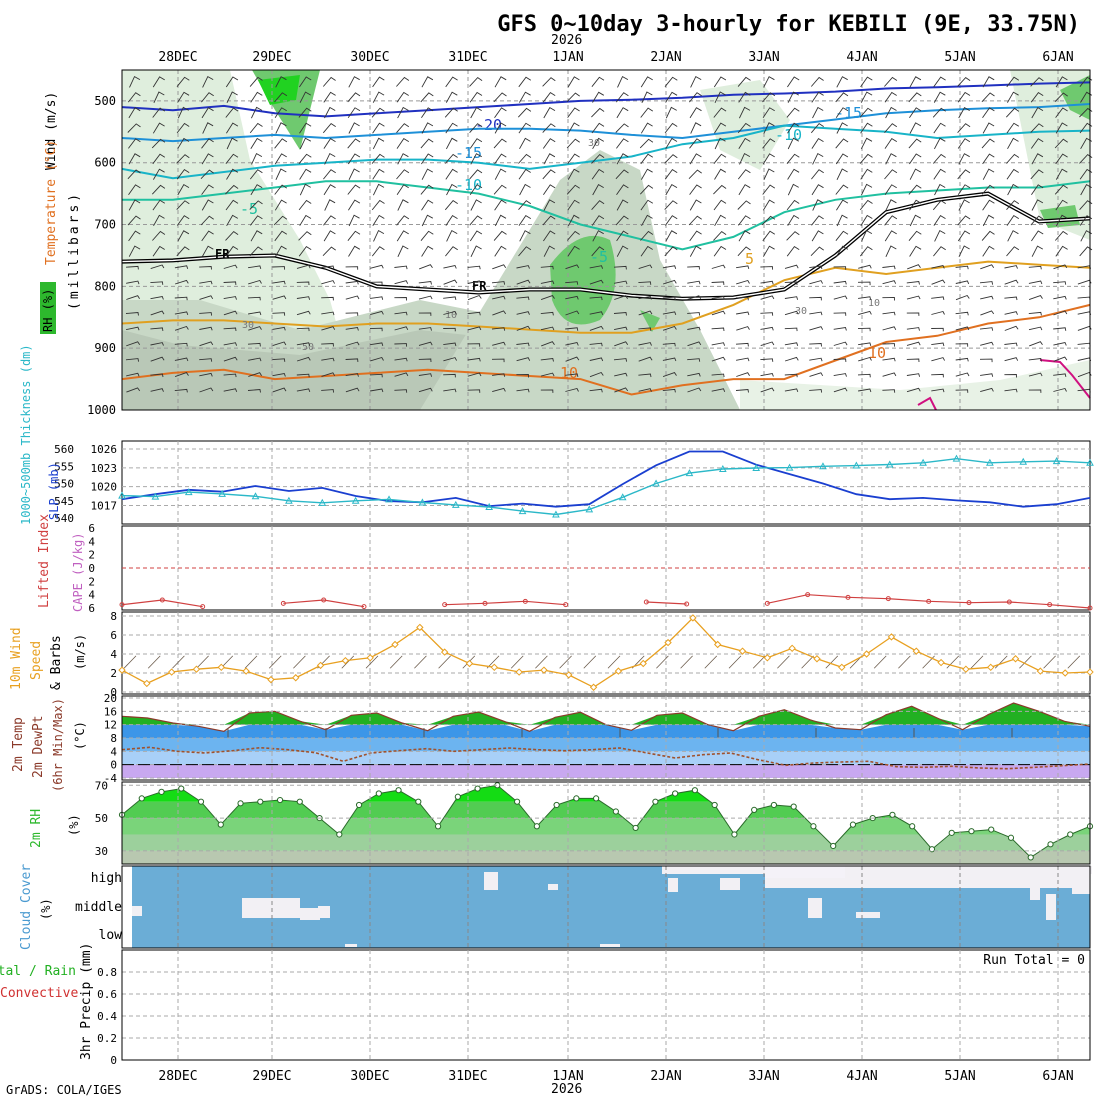  Describe the element at coordinates (569, 373) in the screenshot. I see `temperature-contour-label: 10` at that location.